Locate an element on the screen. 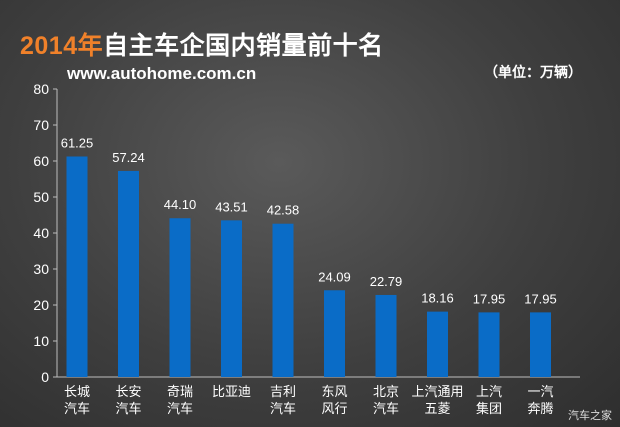 The image size is (620, 427). x-category-label: 集团 is located at coordinates (489, 408).